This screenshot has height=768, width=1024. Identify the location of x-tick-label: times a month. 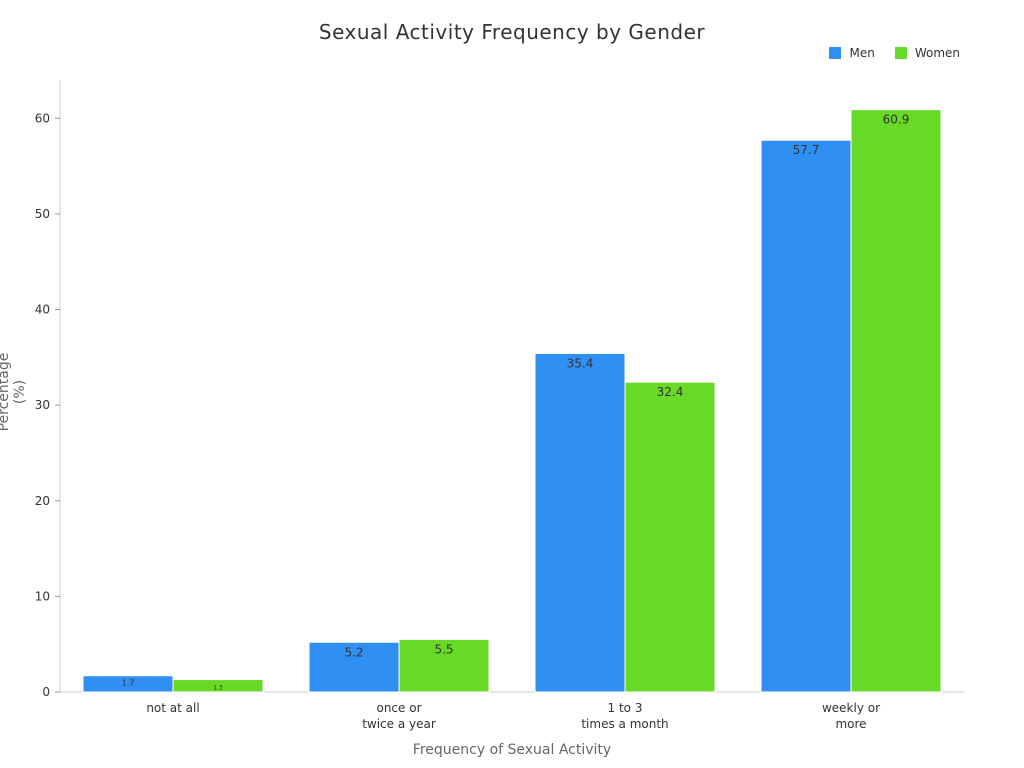
(624, 724).